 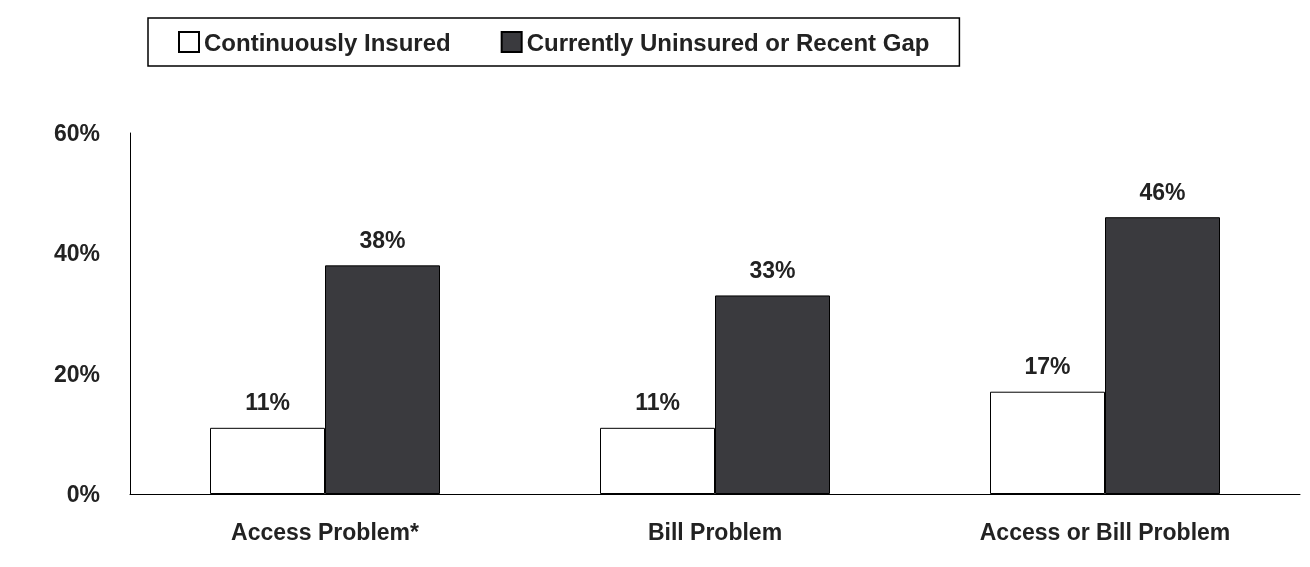 What do you see at coordinates (772, 269) in the screenshot?
I see `data-label: 33%` at bounding box center [772, 269].